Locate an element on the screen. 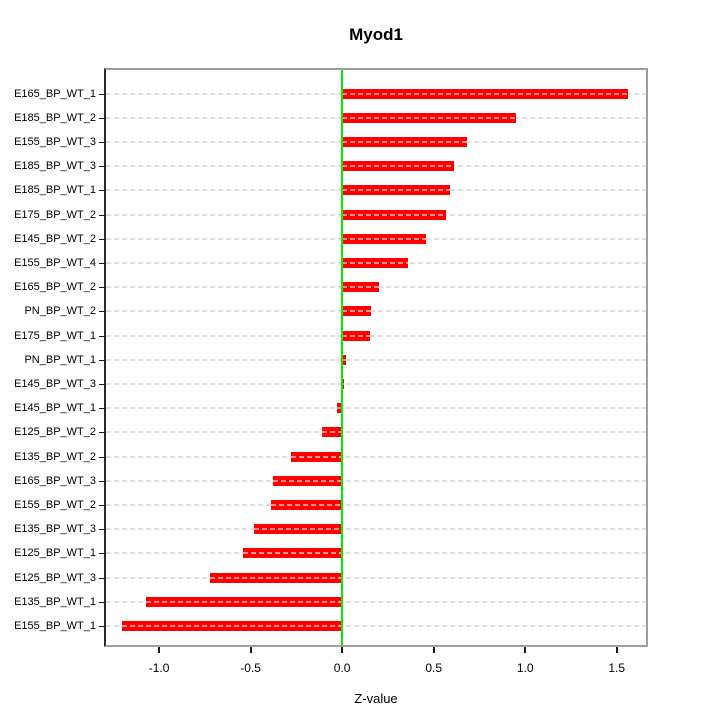  y-axis-label: E145_BP_WT_1 is located at coordinates (55, 408).